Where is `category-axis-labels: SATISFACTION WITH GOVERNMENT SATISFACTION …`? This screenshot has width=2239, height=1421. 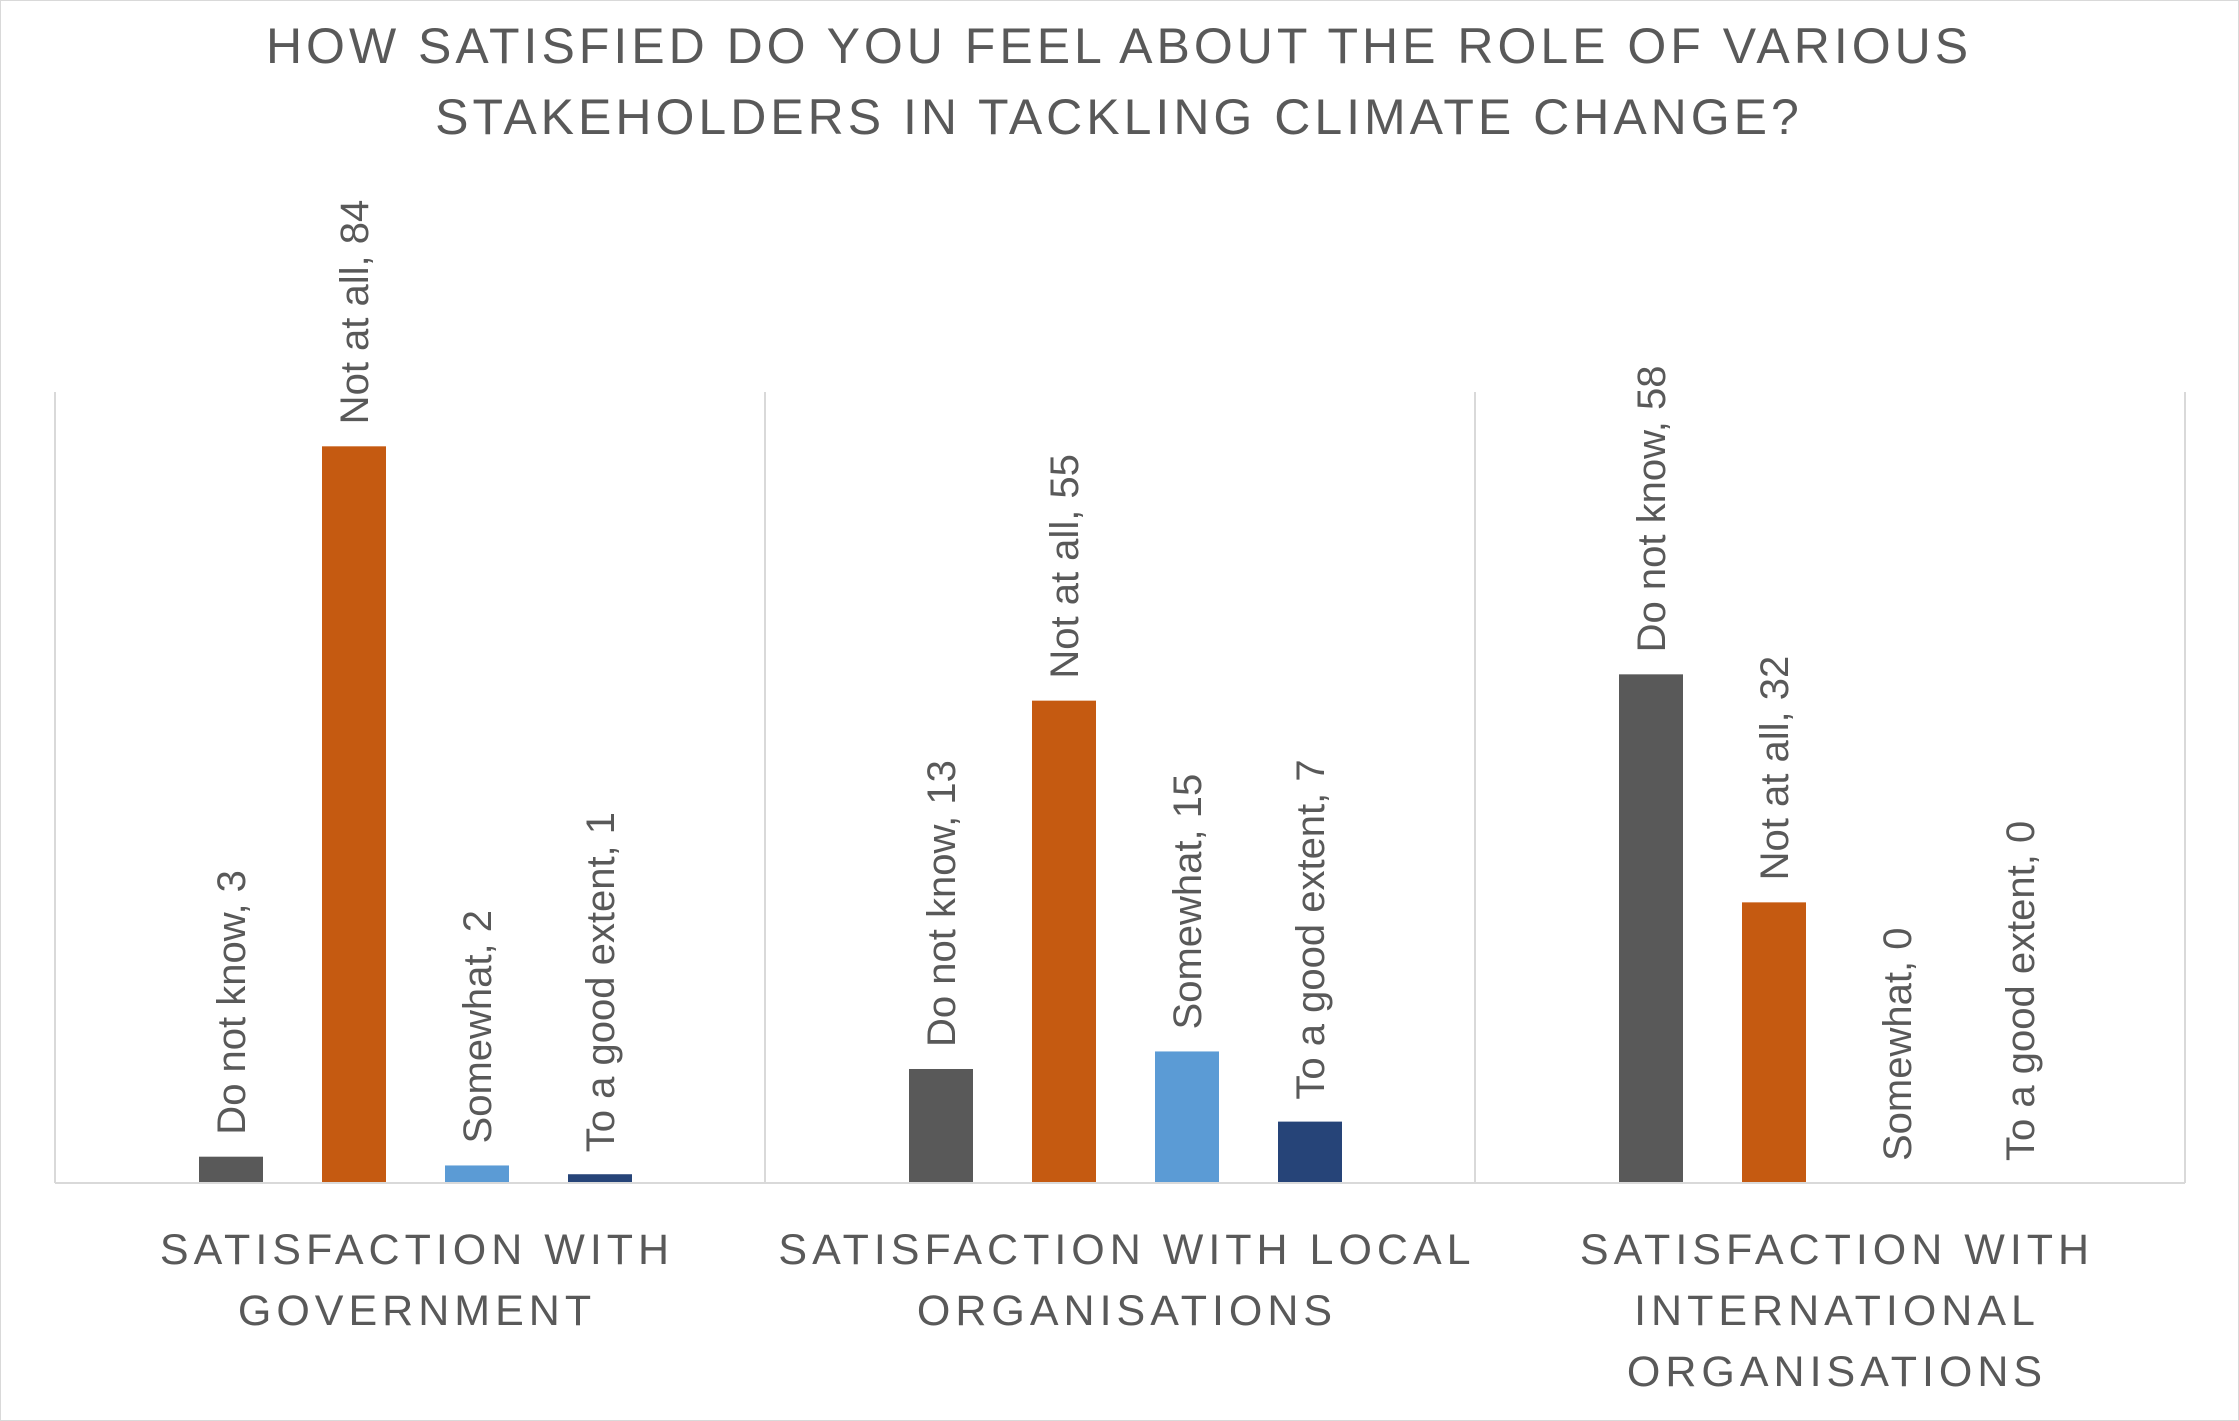
category-axis-labels: SATISFACTION WITH GOVERNMENT SATISFACTION … is located at coordinates (1127, 1311).